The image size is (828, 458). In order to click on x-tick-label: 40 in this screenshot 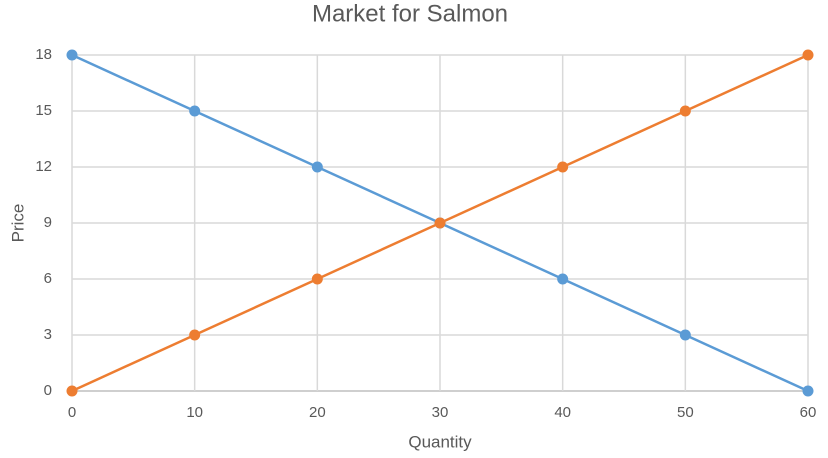, I will do `click(562, 412)`.